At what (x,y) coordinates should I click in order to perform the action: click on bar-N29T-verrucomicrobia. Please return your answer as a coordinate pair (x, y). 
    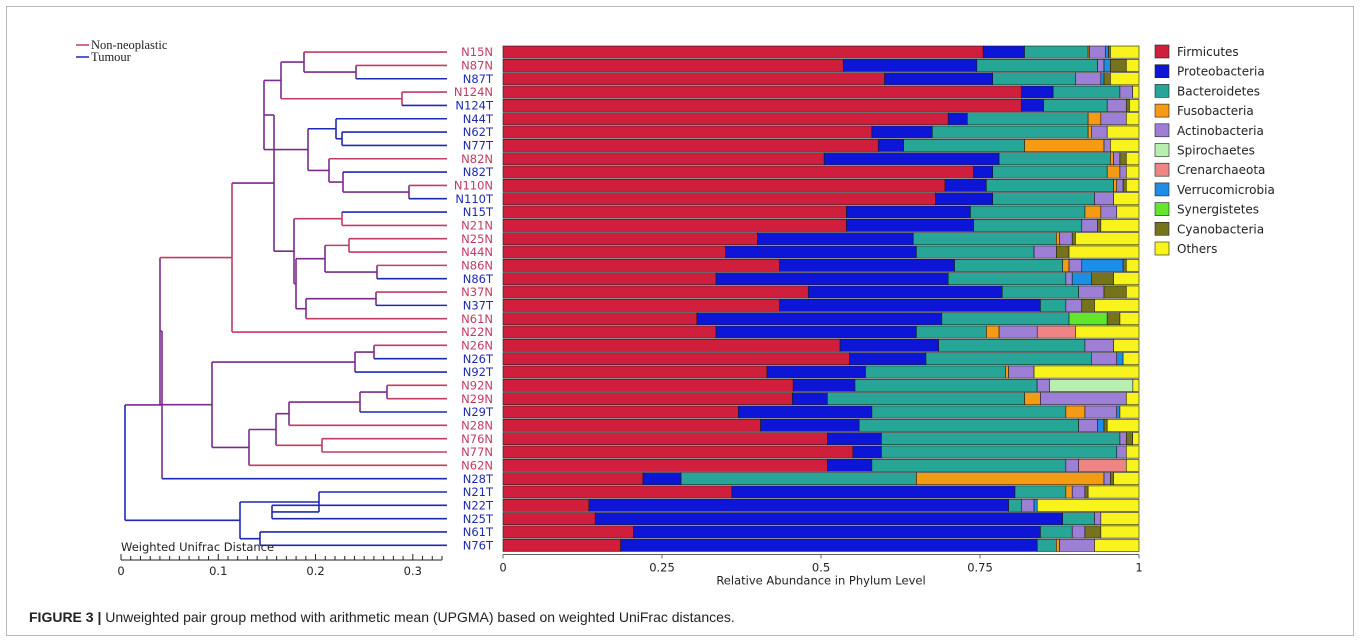
    Looking at the image, I should click on (1118, 412).